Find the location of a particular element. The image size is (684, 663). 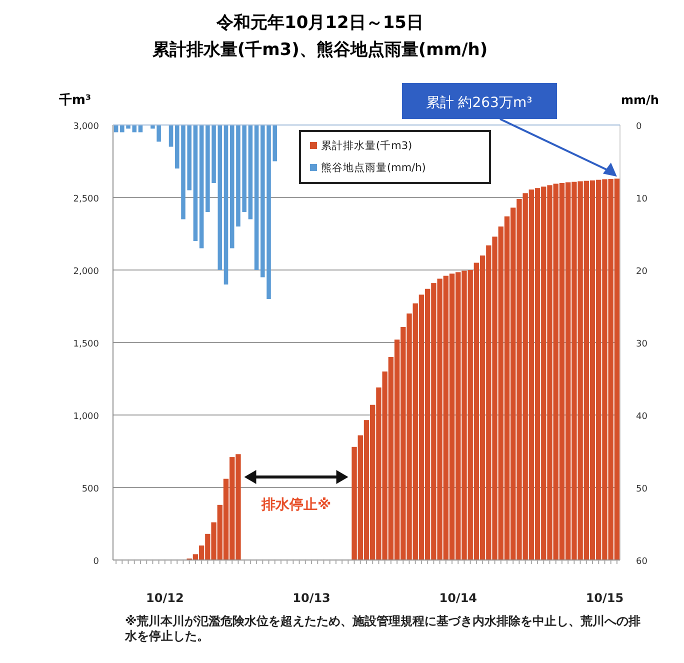

x-tick-label: 10/12 is located at coordinates (165, 598).